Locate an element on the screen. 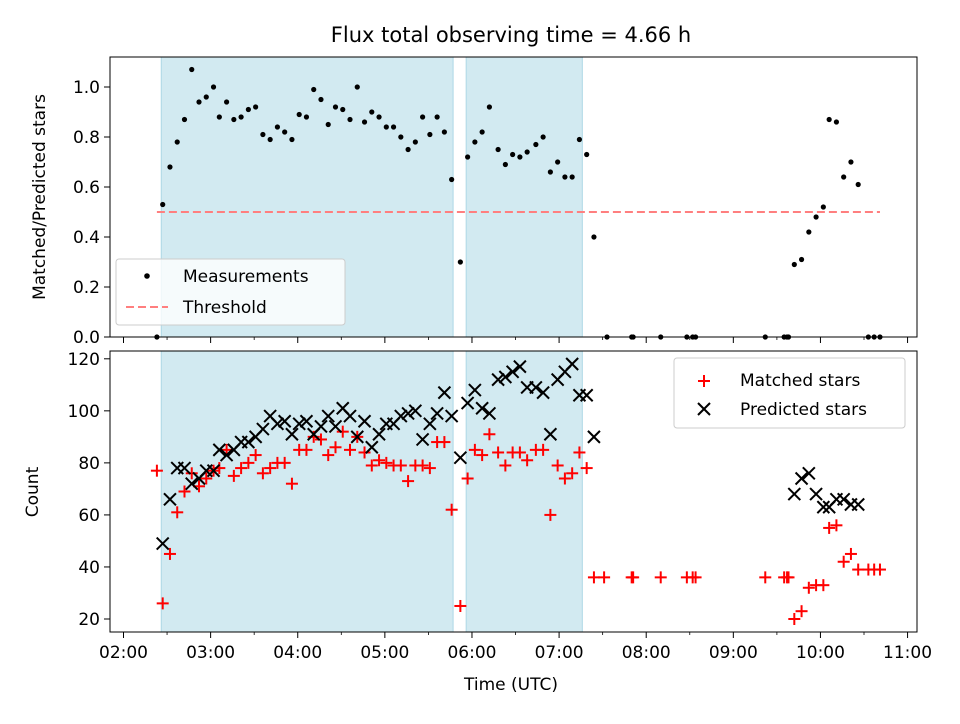  ratio-y-tick-label-2: 0.4 is located at coordinates (86, 238).